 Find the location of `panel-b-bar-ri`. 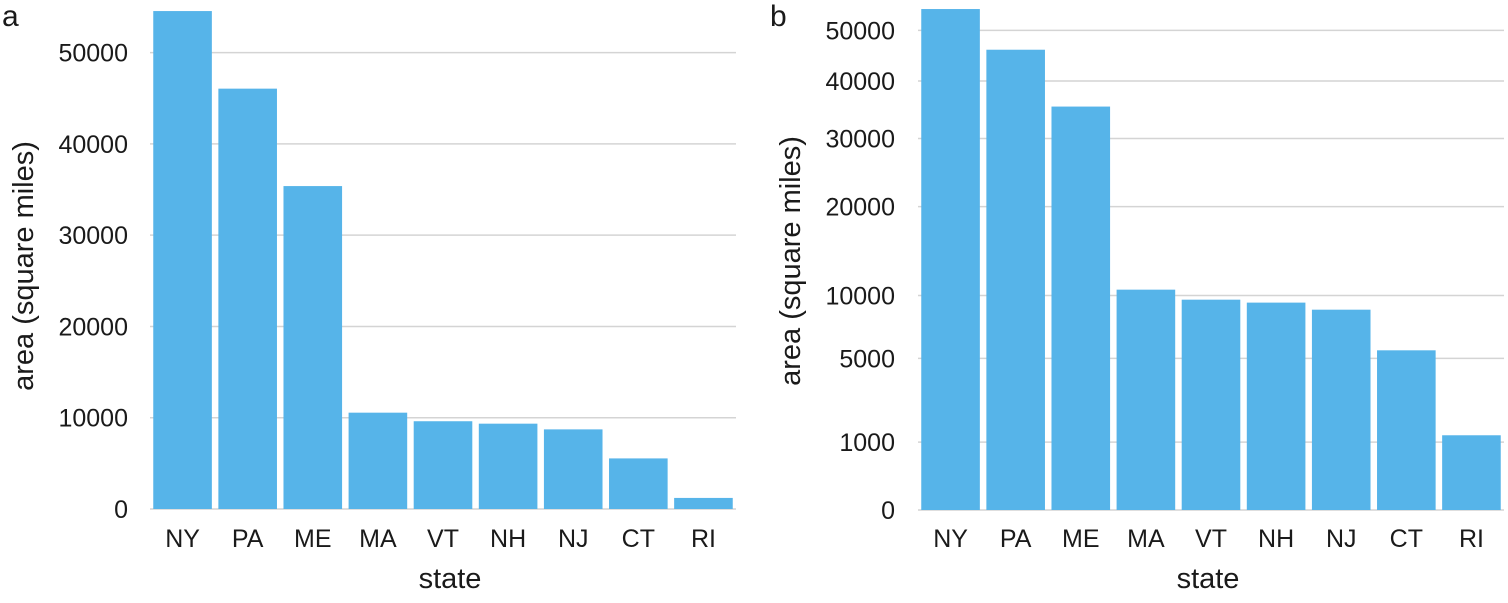

panel-b-bar-ri is located at coordinates (1471, 472).